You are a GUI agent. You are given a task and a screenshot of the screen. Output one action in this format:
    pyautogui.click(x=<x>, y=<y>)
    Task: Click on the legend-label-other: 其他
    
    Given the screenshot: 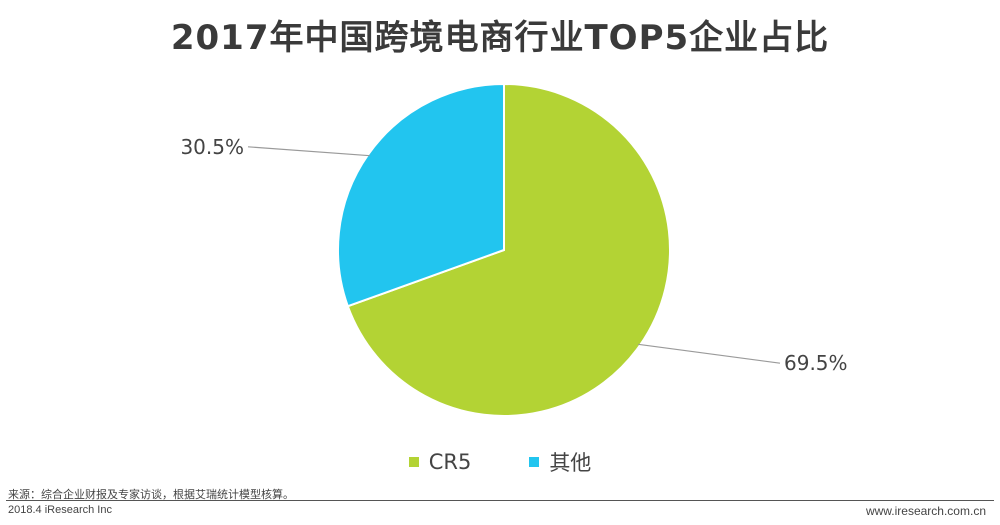 What is the action you would take?
    pyautogui.click(x=570, y=463)
    